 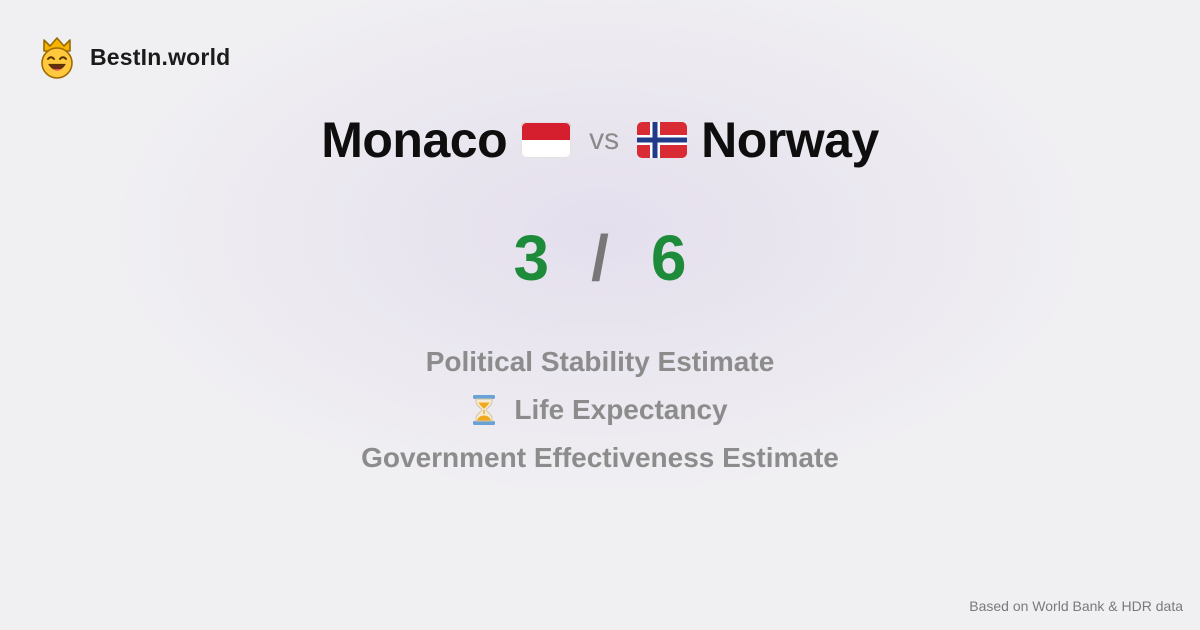 I want to click on metric-item: Government Effectiveness Estimate, so click(x=600, y=458).